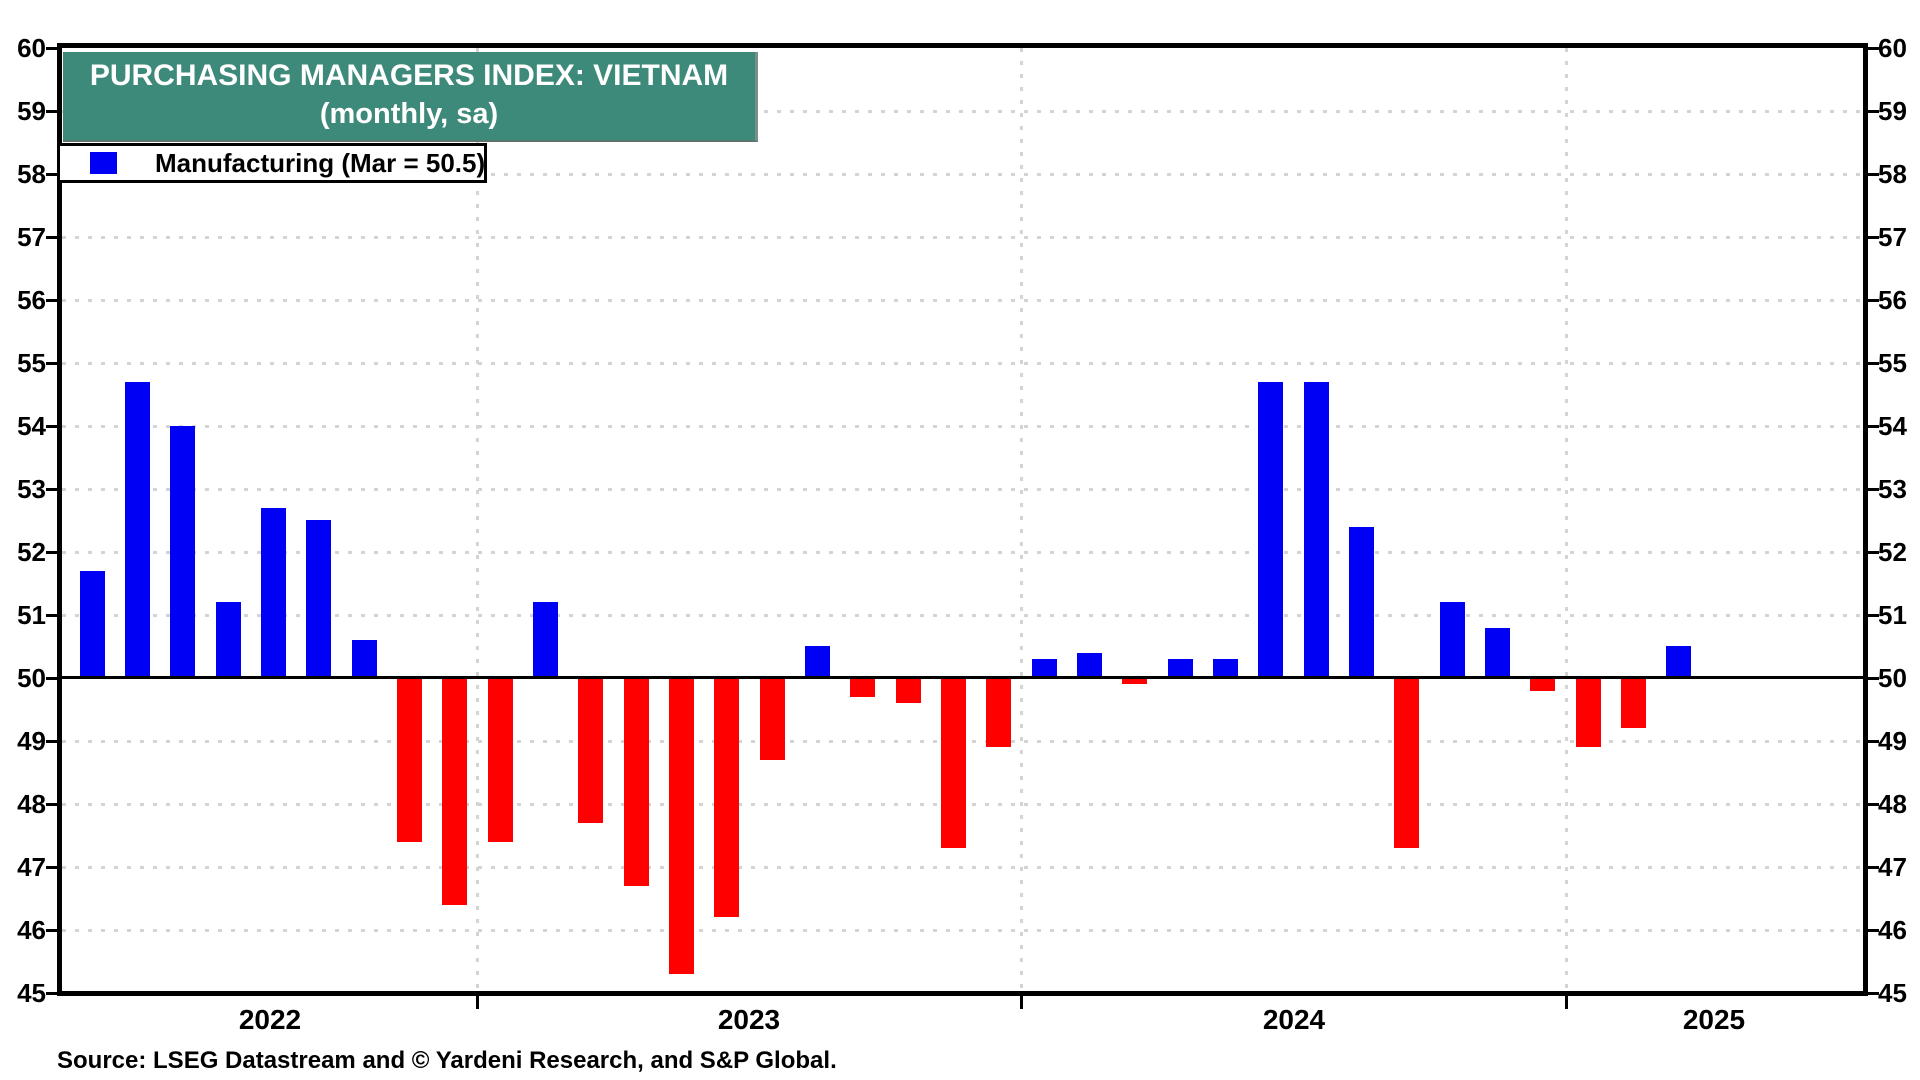 Image resolution: width=1920 pixels, height=1080 pixels. I want to click on yaxis-label-left-54: 54, so click(31, 426).